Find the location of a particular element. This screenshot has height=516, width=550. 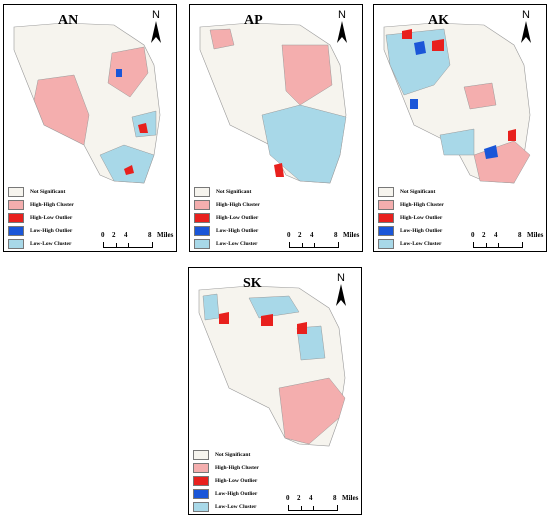

map-title: AP is located at coordinates (253, 20).